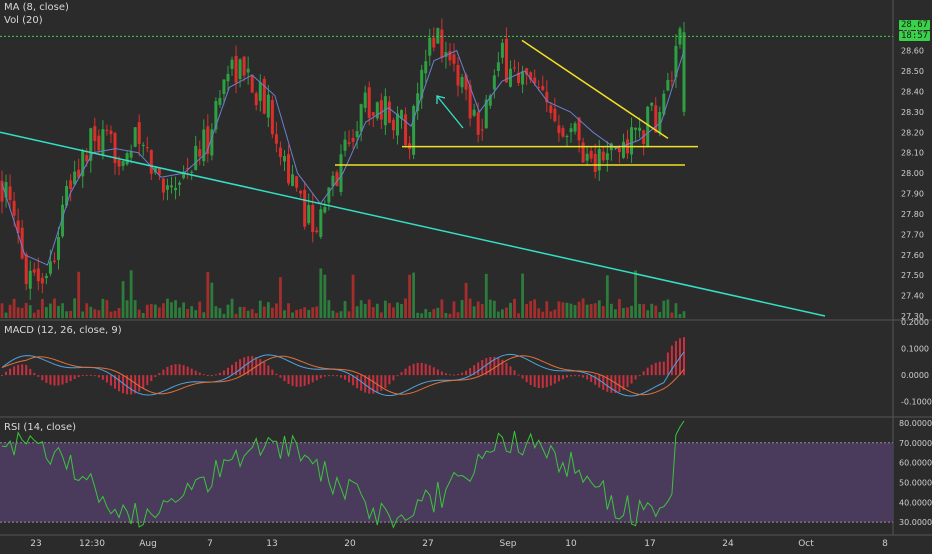  What do you see at coordinates (36, 7) in the screenshot?
I see `ma-indicator-label: MA (8, close)` at bounding box center [36, 7].